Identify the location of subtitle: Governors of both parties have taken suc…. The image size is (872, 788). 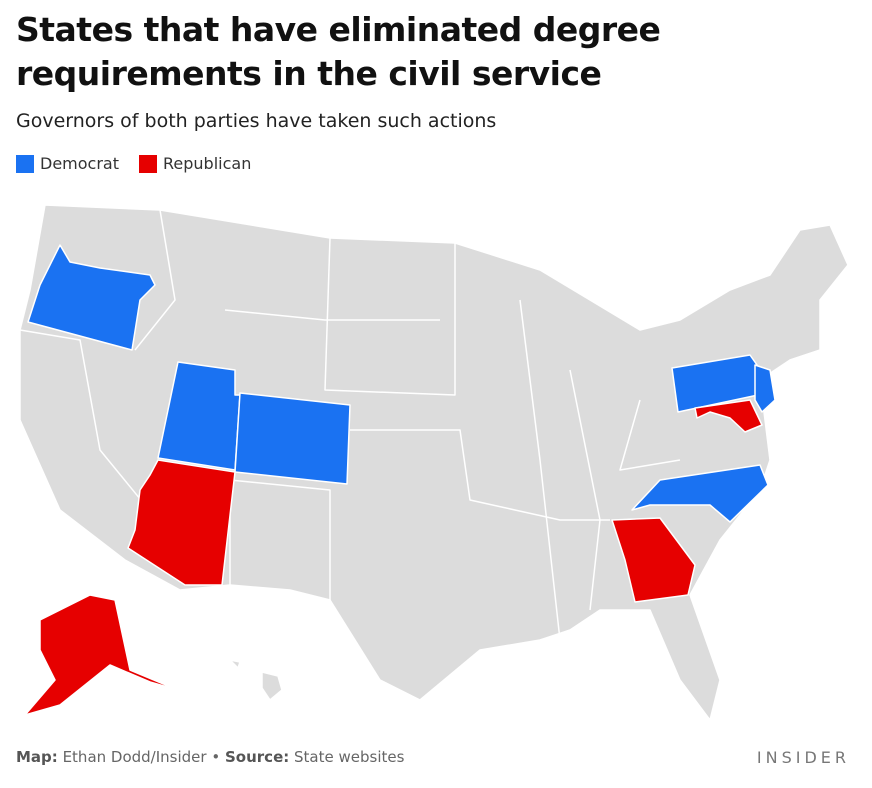
(256, 121).